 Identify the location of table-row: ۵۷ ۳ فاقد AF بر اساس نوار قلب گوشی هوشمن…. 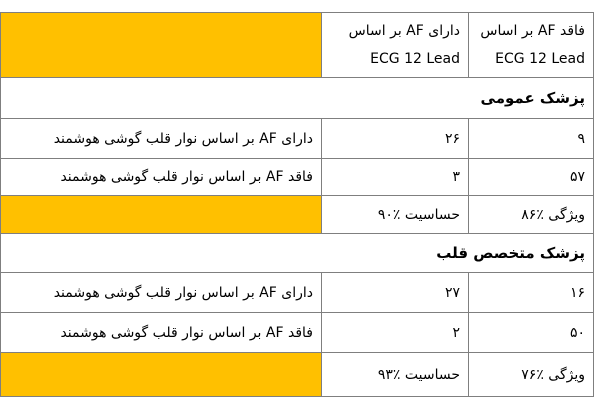
(297, 177).